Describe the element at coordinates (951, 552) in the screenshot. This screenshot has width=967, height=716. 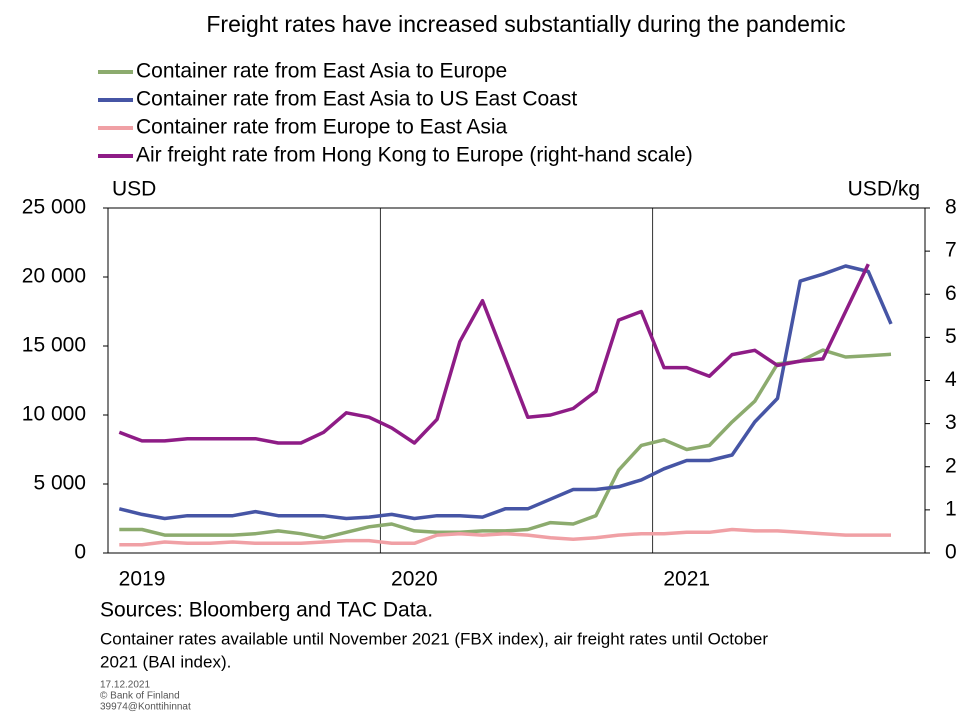
I see `y2-tick-label: 0` at that location.